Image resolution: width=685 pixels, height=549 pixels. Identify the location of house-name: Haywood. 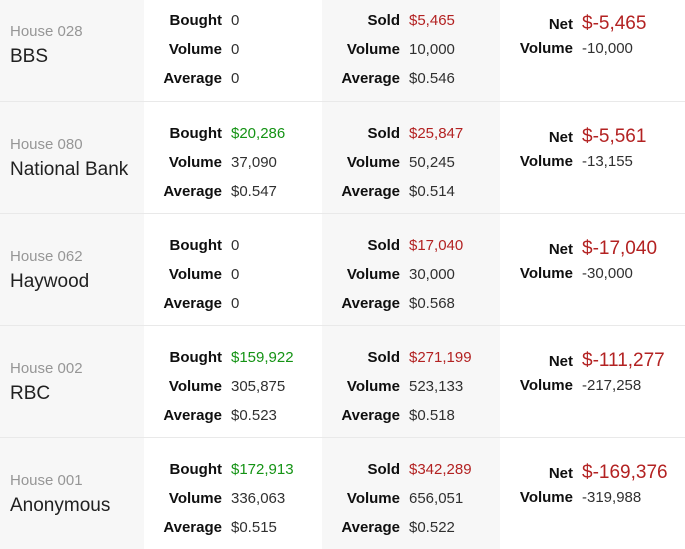
(50, 281).